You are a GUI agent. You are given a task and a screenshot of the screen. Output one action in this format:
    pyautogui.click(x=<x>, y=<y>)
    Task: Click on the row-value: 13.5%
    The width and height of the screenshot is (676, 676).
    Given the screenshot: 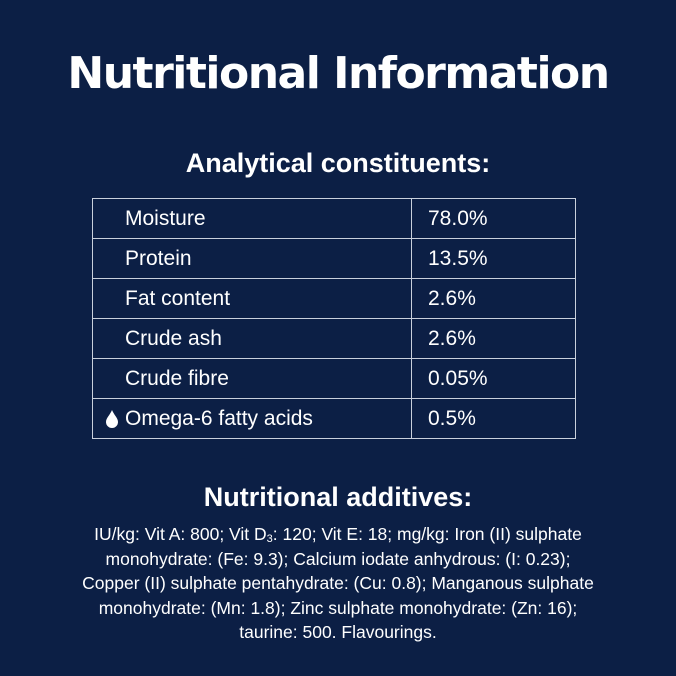 What is the action you would take?
    pyautogui.click(x=493, y=258)
    